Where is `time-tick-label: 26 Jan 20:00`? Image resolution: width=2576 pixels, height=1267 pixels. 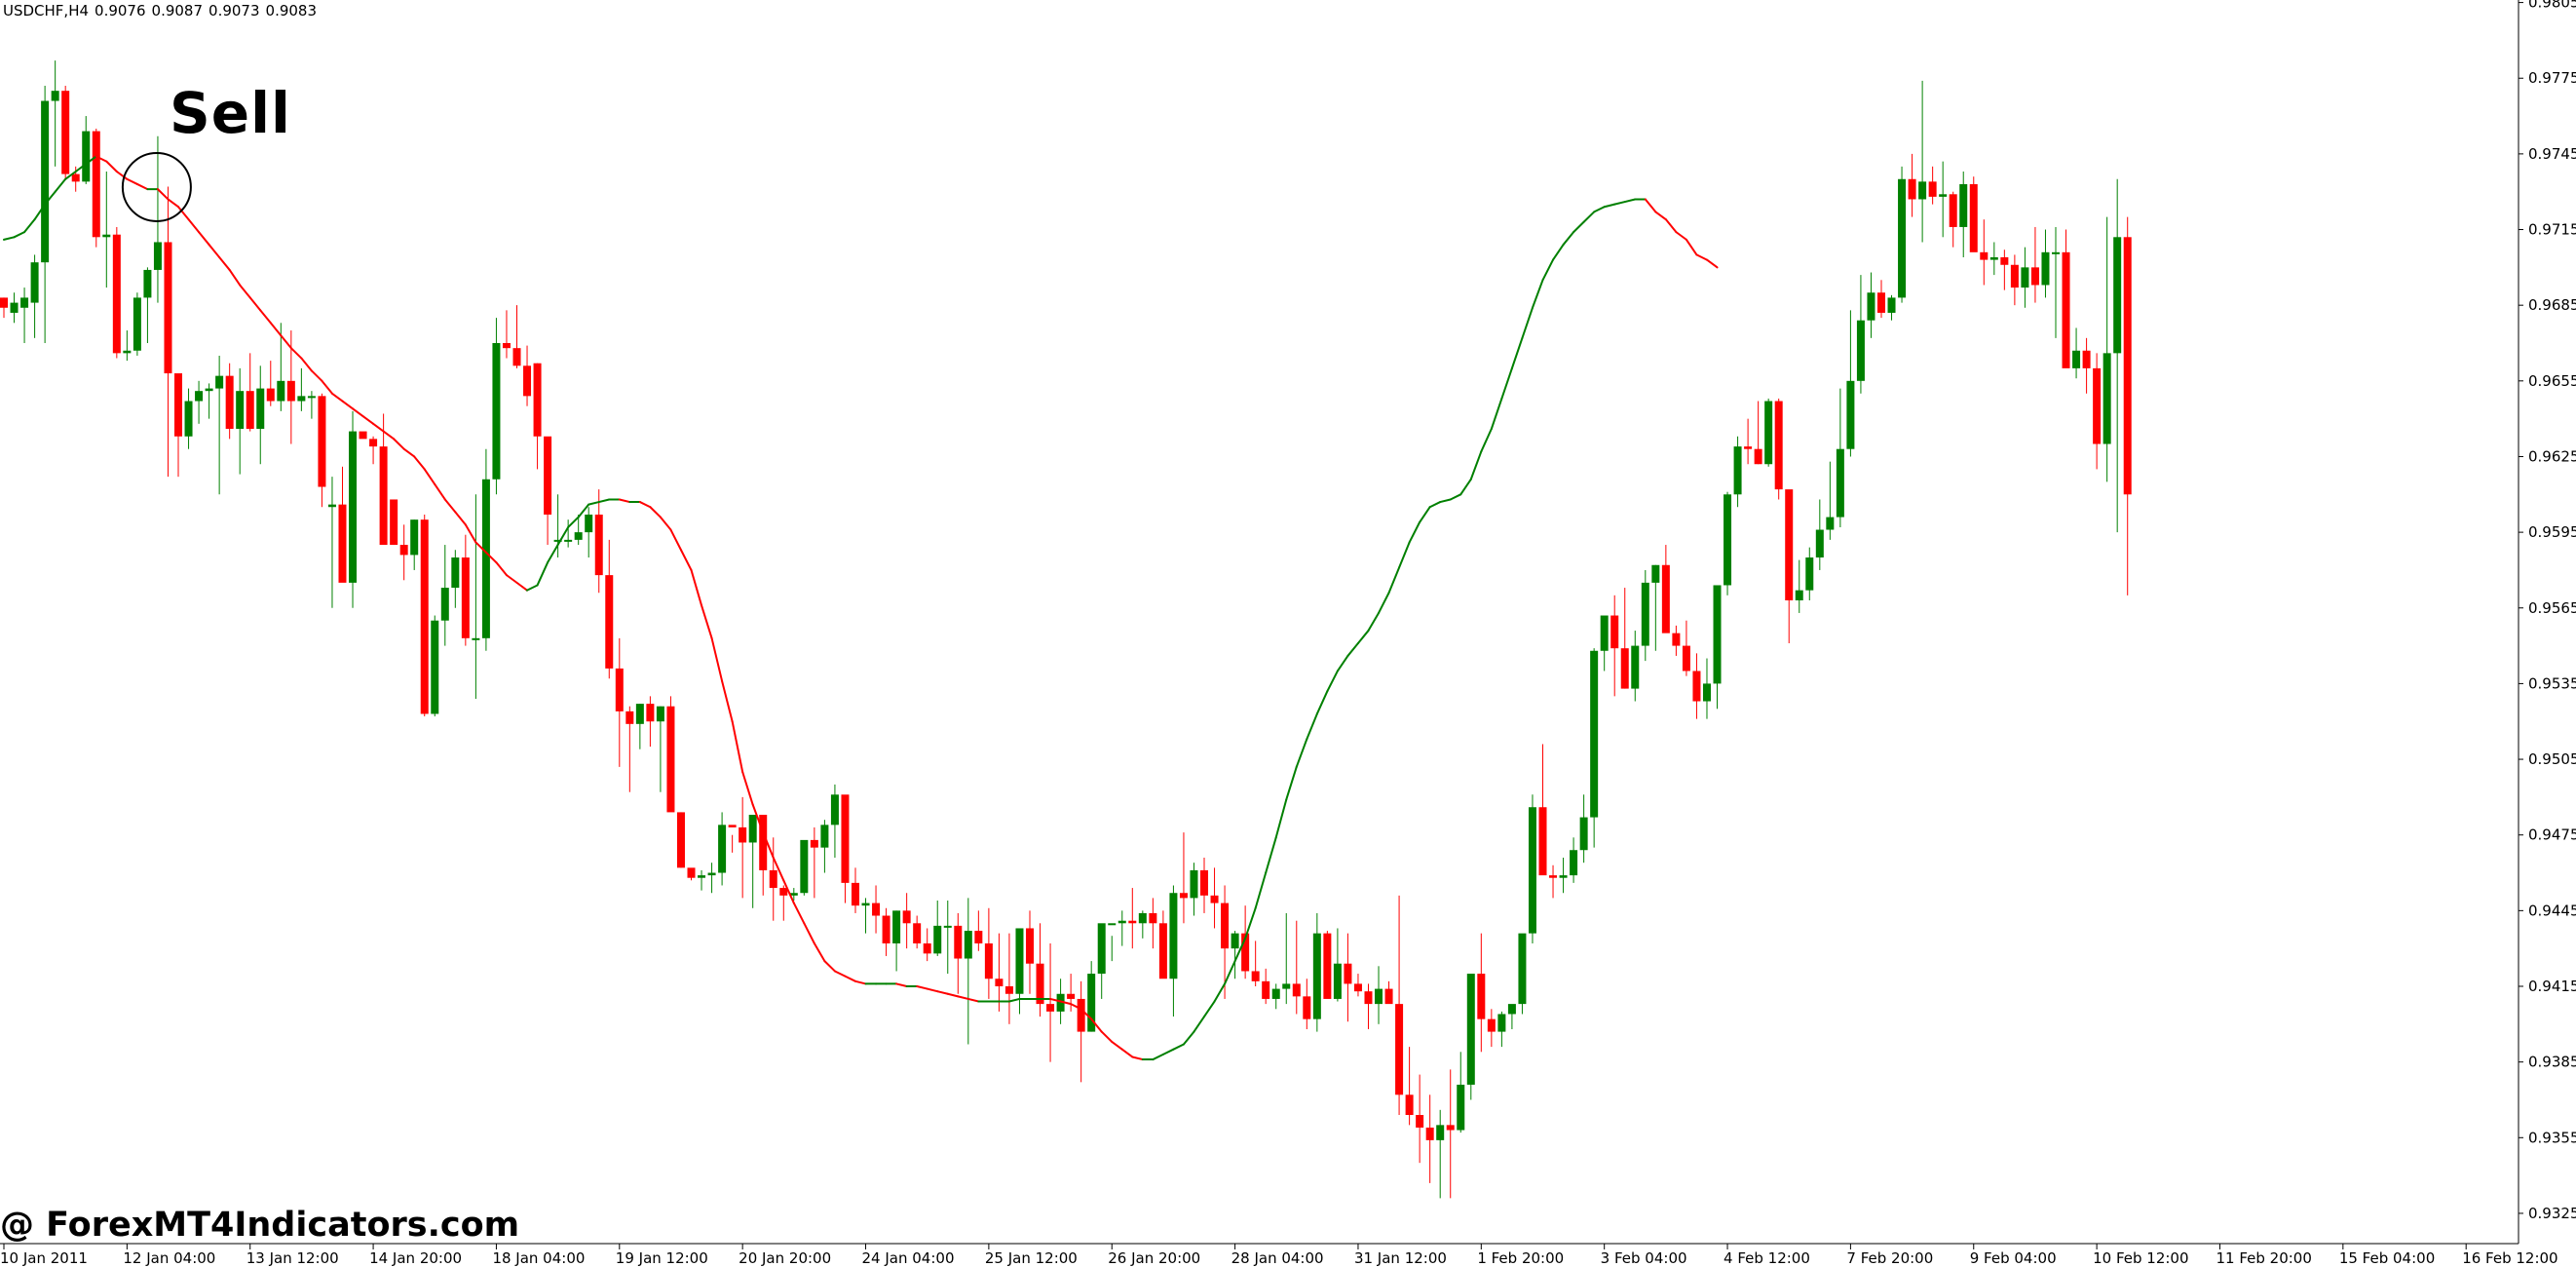
time-tick-label: 26 Jan 20:00 is located at coordinates (1154, 1258).